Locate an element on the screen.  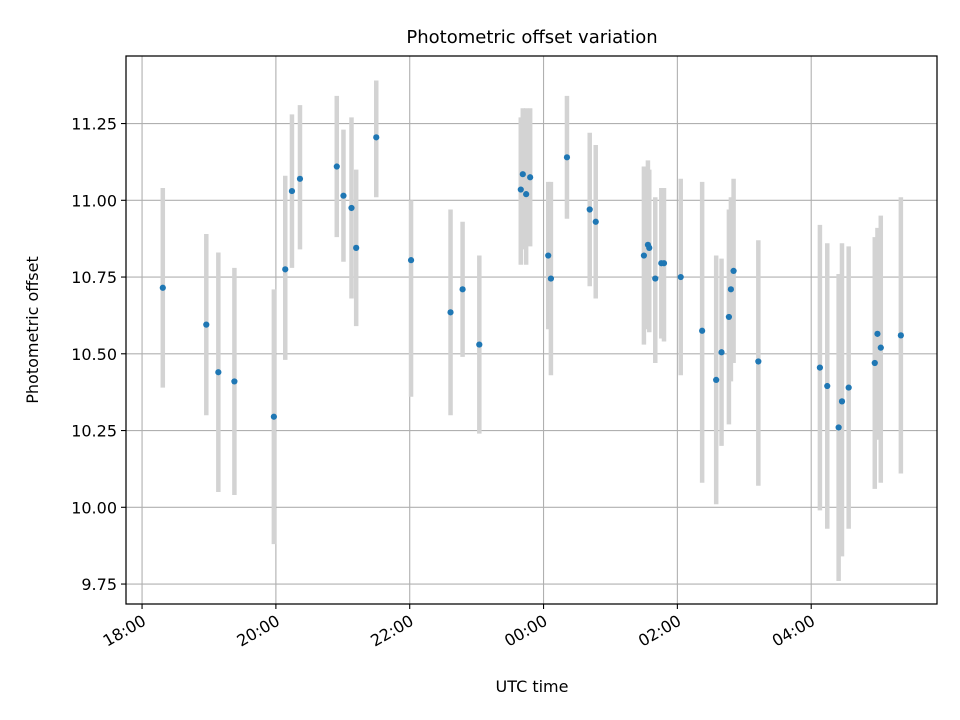
y-axis-label: Photometric offset is located at coordinates (32, 330).